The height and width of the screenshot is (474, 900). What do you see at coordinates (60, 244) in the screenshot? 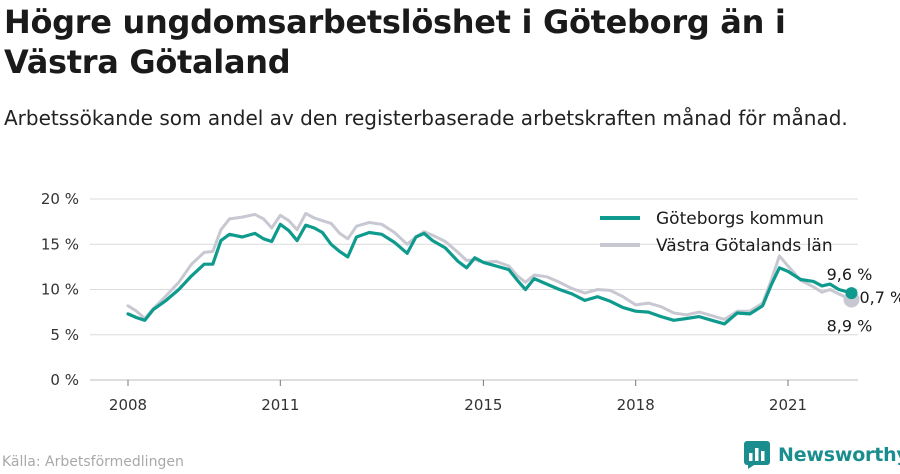
I see `y-tick-label: 15 %` at bounding box center [60, 244].